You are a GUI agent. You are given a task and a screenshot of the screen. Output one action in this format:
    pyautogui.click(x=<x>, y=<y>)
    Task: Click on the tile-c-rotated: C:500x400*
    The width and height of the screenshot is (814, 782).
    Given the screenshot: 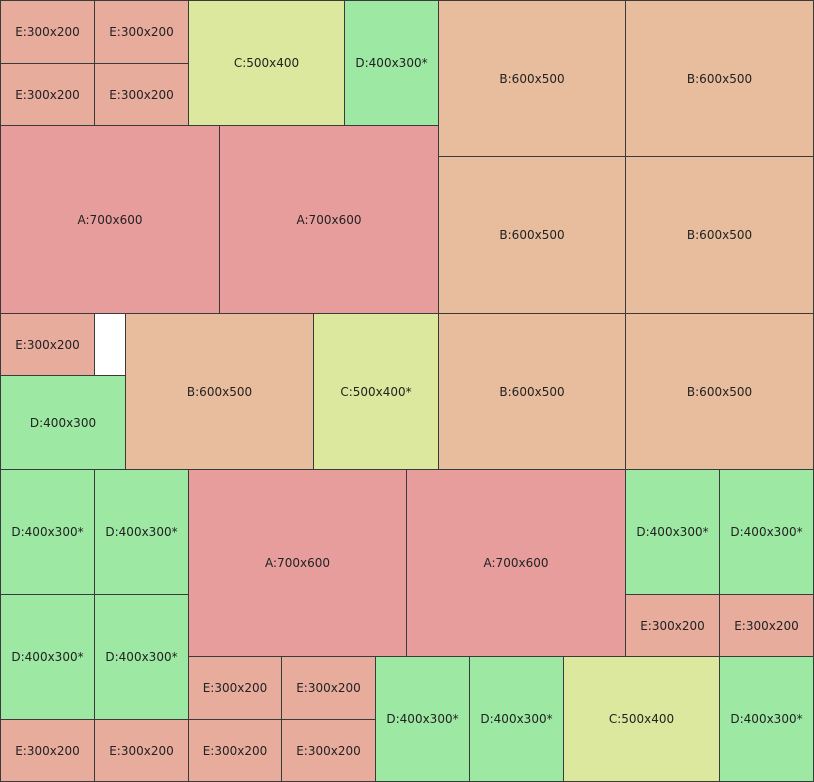 What is the action you would take?
    pyautogui.click(x=376, y=391)
    